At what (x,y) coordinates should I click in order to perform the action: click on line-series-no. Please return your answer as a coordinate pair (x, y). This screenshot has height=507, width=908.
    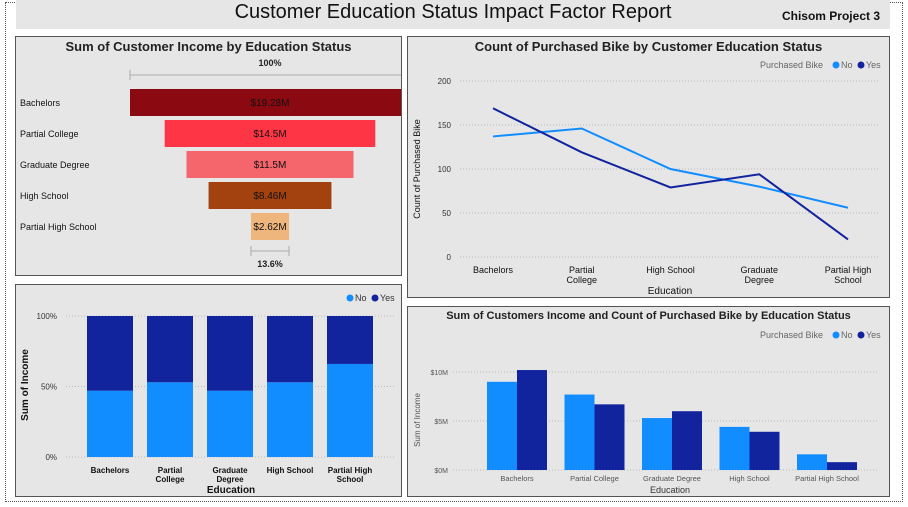
    Looking at the image, I should click on (670, 168).